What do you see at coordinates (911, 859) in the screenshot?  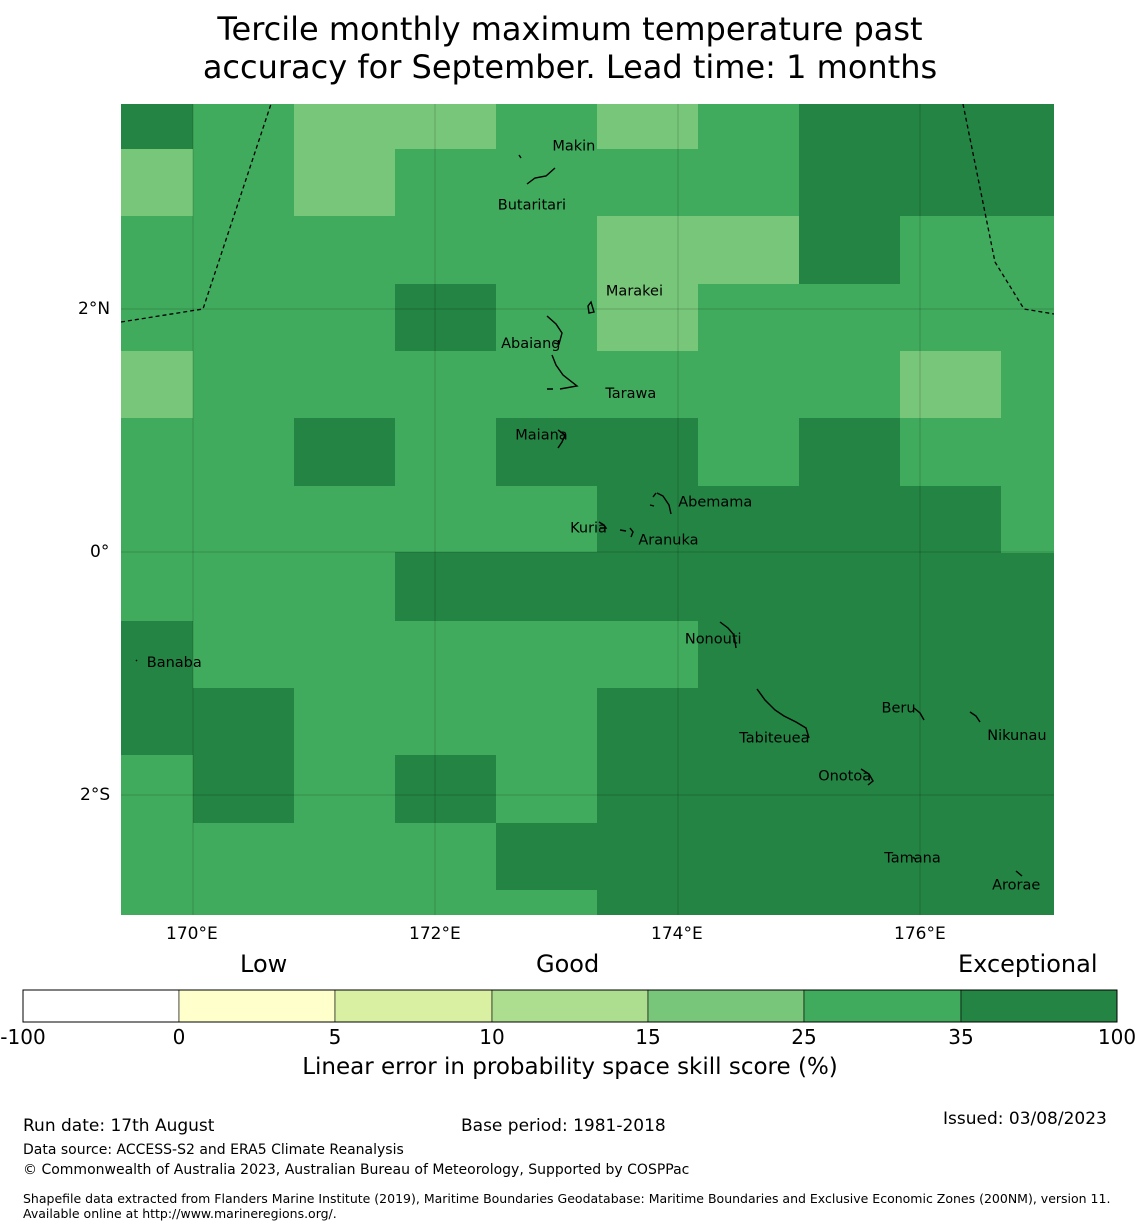 I see `place-label-tamana: Tamana` at bounding box center [911, 859].